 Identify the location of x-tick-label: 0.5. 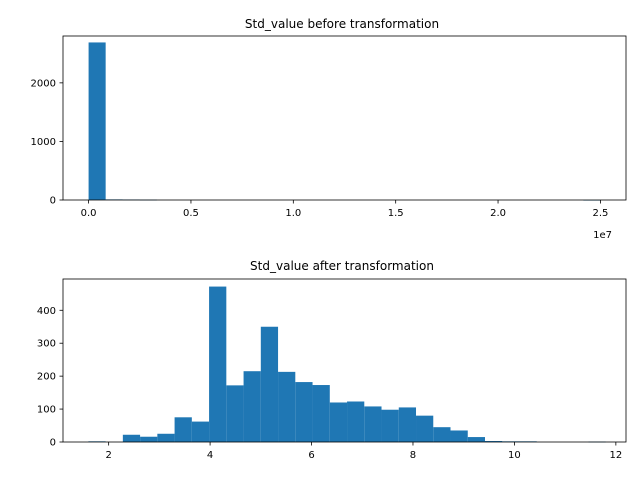
(191, 213).